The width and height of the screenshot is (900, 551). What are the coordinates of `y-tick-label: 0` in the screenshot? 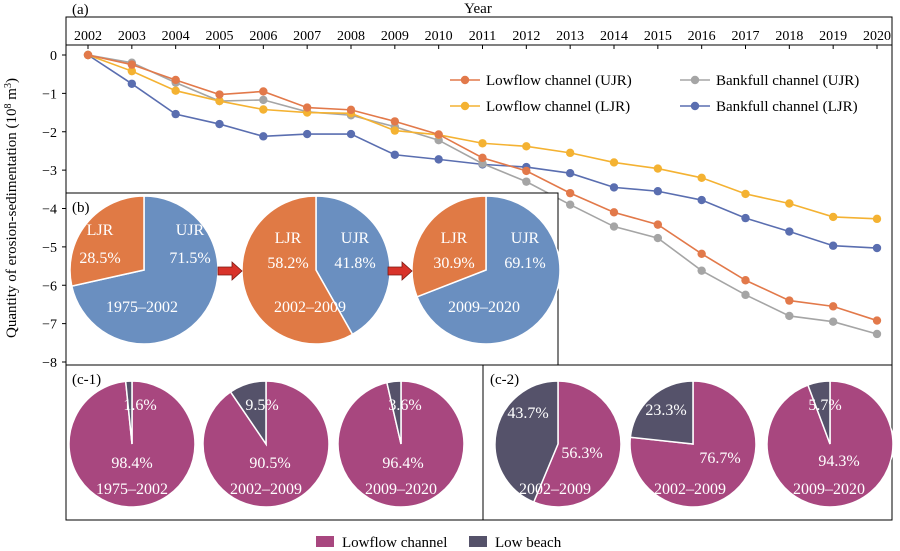 It's located at (53, 56).